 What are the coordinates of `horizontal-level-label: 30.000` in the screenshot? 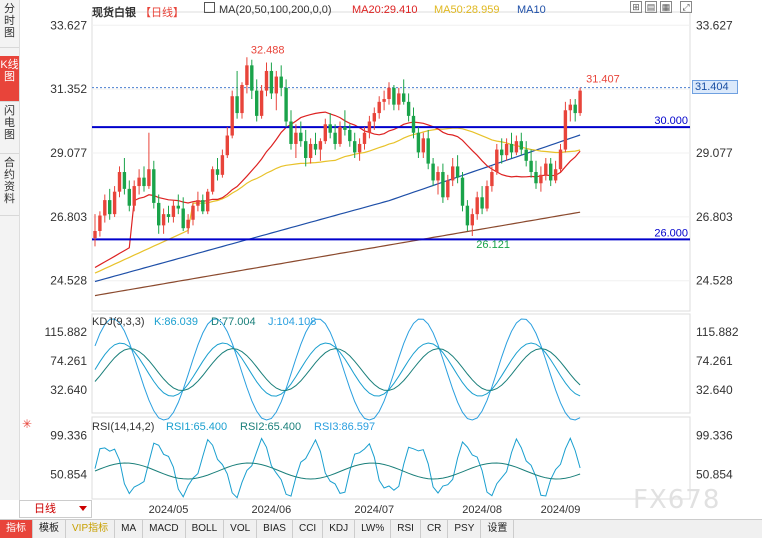 It's located at (671, 121).